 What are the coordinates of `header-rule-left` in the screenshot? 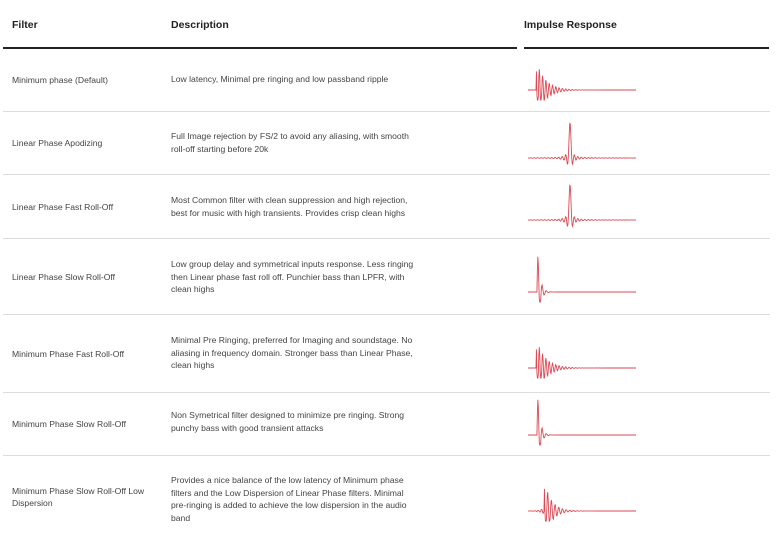 It's located at (260, 48).